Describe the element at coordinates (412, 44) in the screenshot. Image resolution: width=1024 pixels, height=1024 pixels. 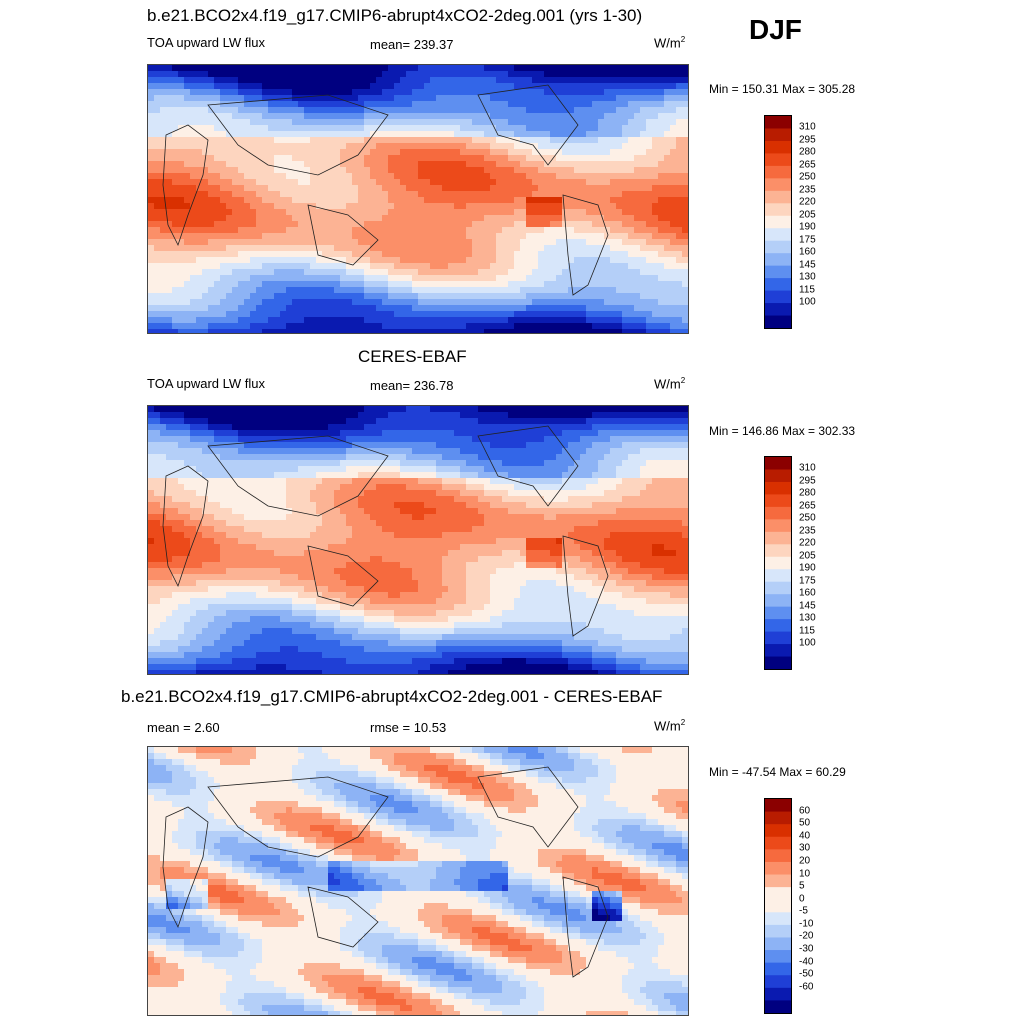
I see `panel-1-mean: mean= 239.37` at that location.